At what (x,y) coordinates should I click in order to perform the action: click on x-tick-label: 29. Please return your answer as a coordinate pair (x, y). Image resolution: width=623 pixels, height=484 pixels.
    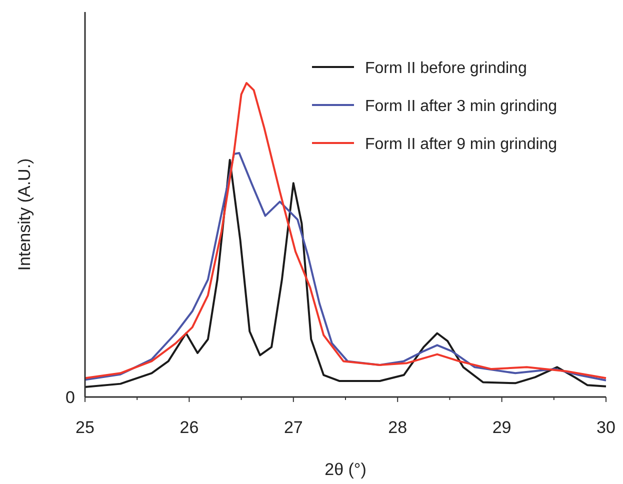
    Looking at the image, I should click on (502, 427).